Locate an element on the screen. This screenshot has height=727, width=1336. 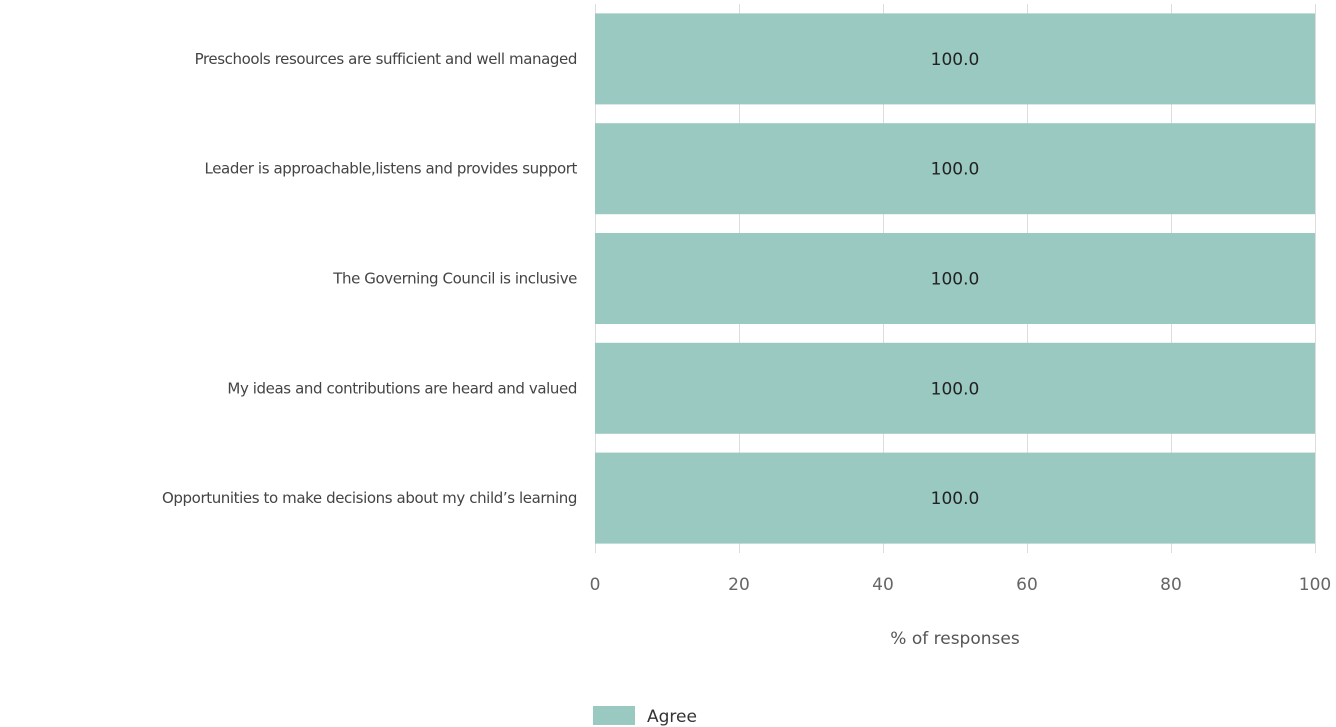
data-label-1: 100.0 is located at coordinates (955, 60).